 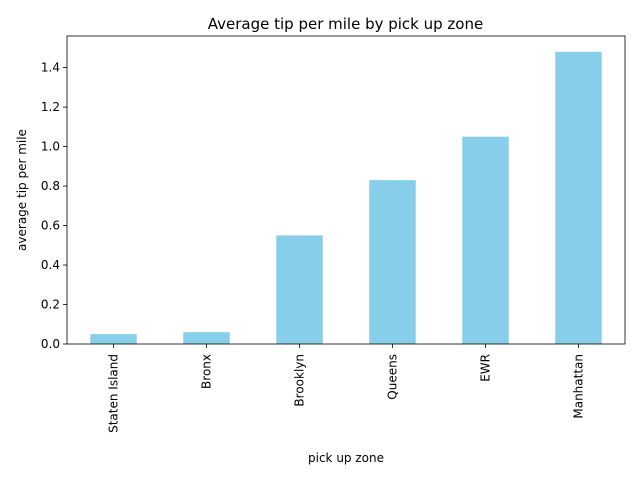 I want to click on x-tick-label: Brooklyn, so click(x=300, y=380).